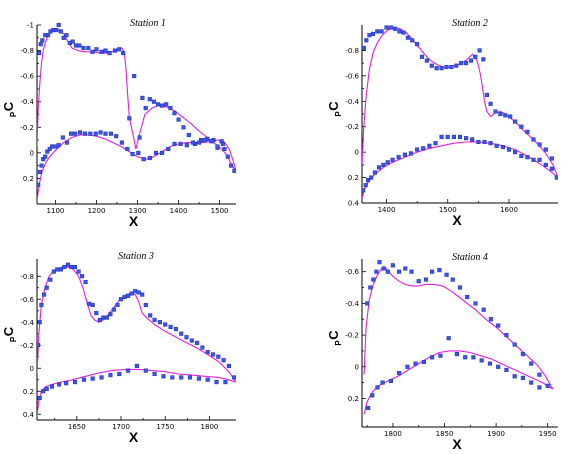 The height and width of the screenshot is (454, 581). I want to click on chart-4-ytick-label: 0, so click(357, 367).